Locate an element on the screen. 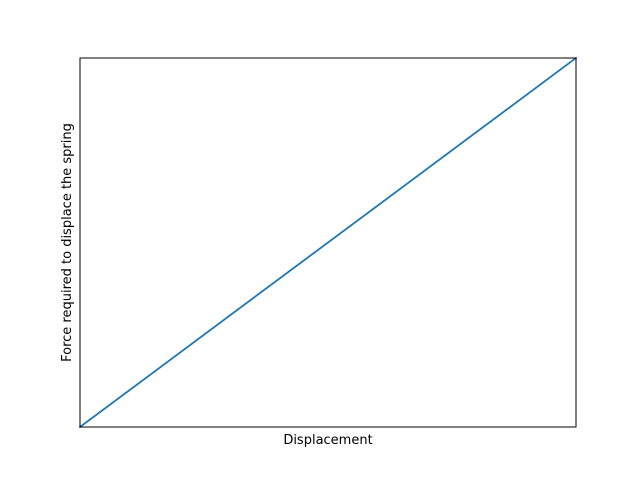  y-axis-label: Force required to displace the spring is located at coordinates (67, 242).